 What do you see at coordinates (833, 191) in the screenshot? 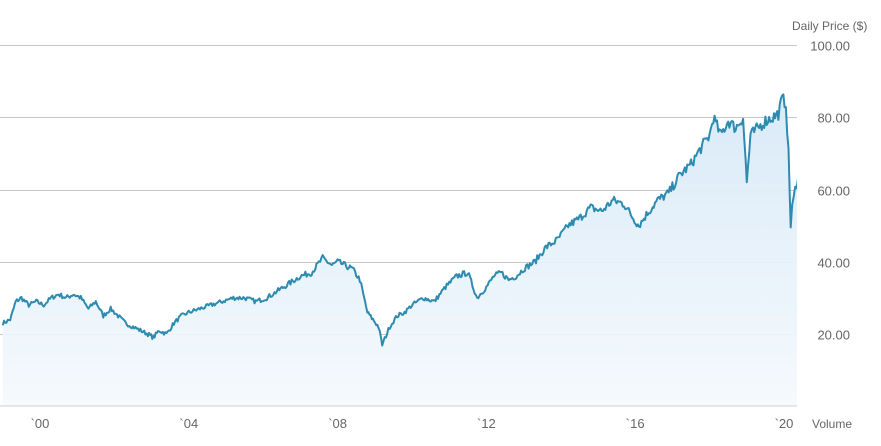
I see `y-tick-label: 60.00` at bounding box center [833, 191].